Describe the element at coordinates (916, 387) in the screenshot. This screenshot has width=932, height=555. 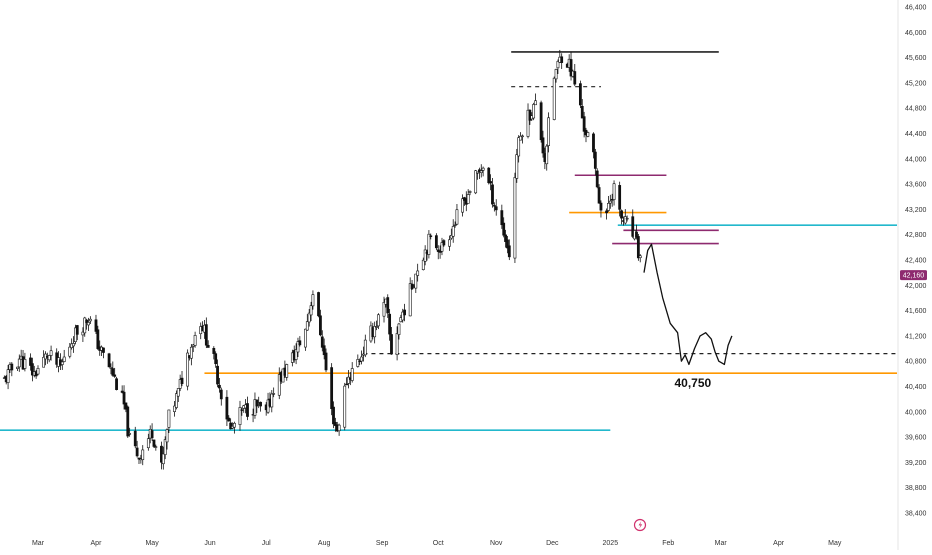
I see `y-tick-label: 40,400` at that location.